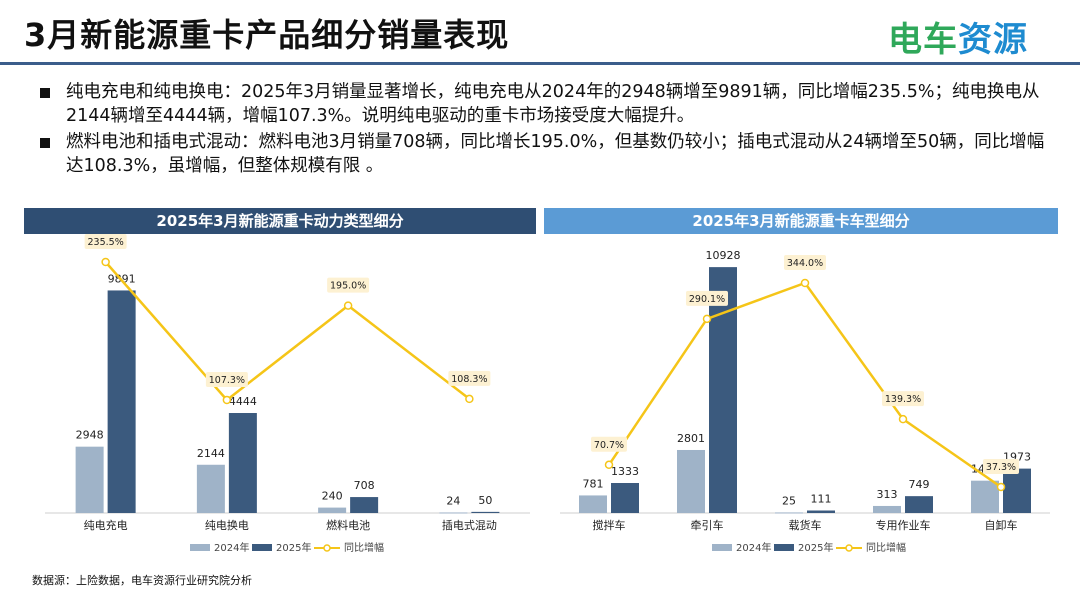 Image resolution: width=1080 pixels, height=608 pixels. I want to click on data-label-2024: 2801, so click(691, 438).